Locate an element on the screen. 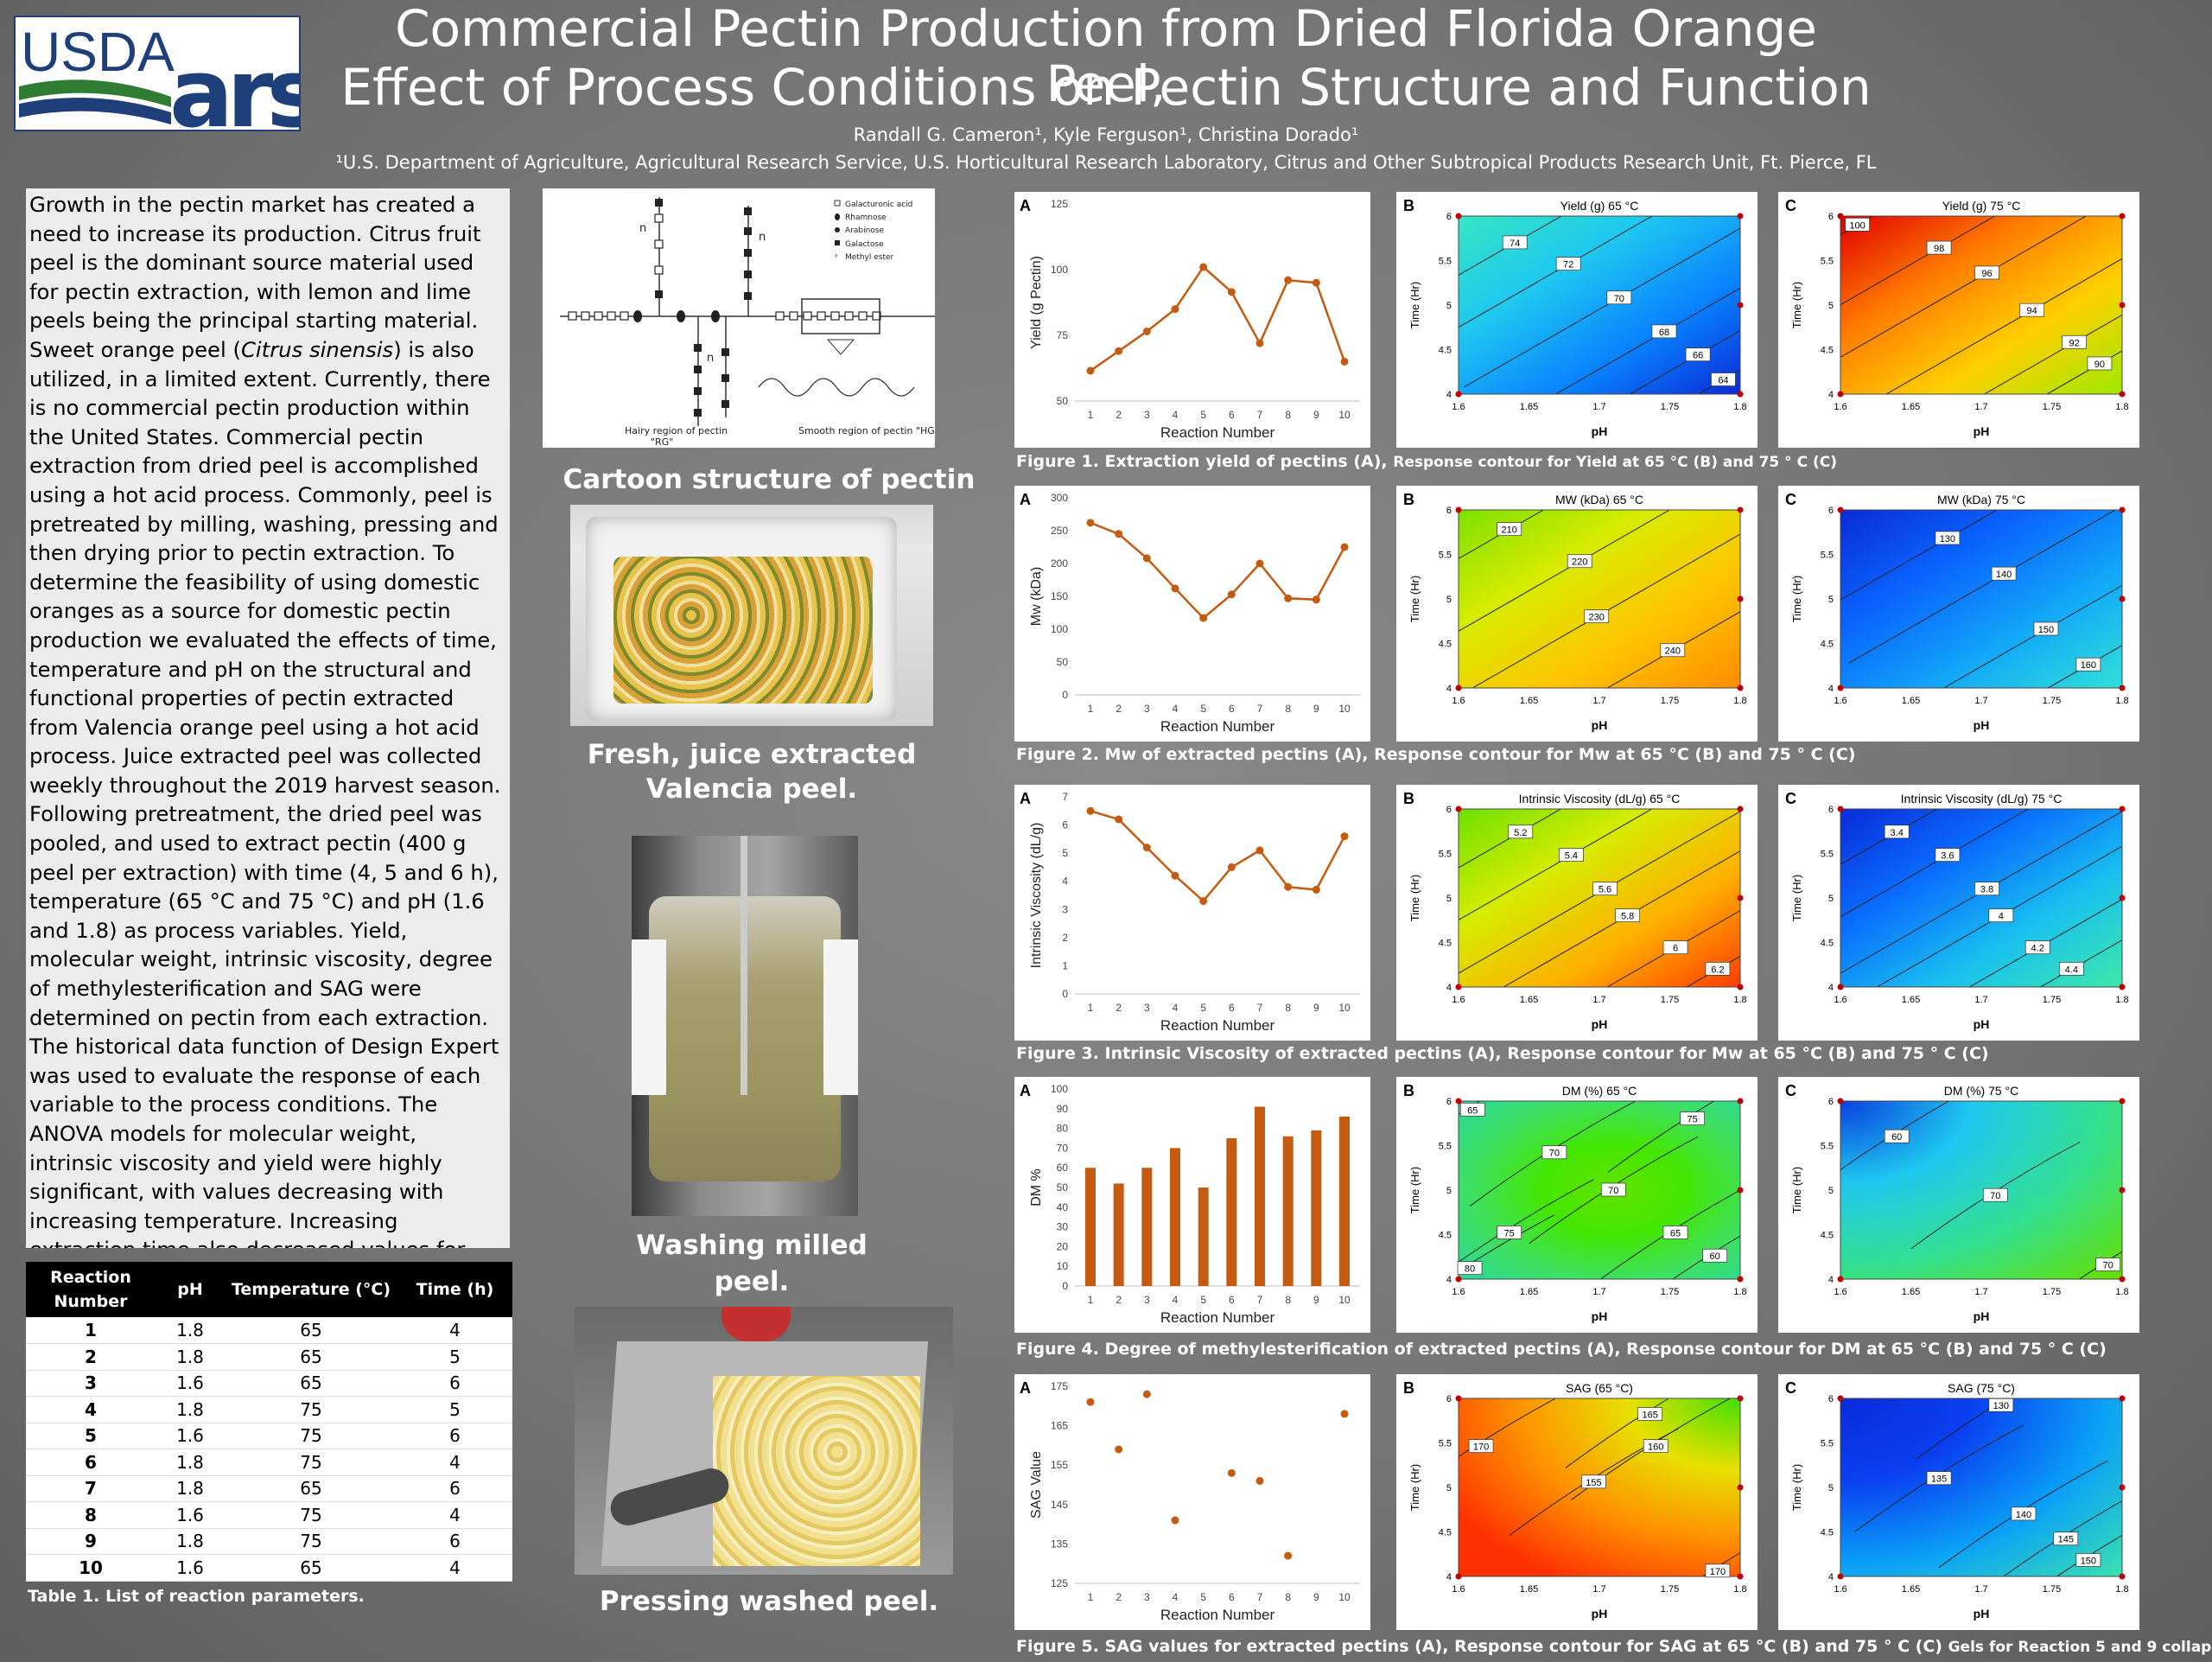 The height and width of the screenshot is (1662, 2212). contour-fill is located at coordinates (1599, 305).